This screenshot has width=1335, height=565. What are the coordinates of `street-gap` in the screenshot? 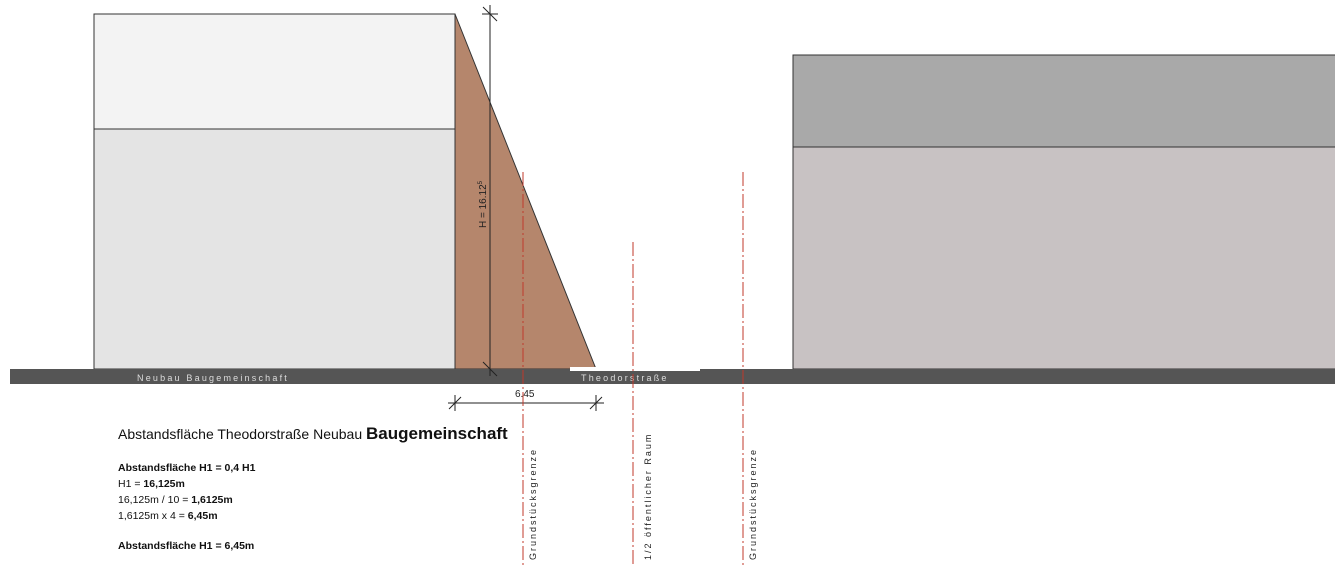 It's located at (635, 369).